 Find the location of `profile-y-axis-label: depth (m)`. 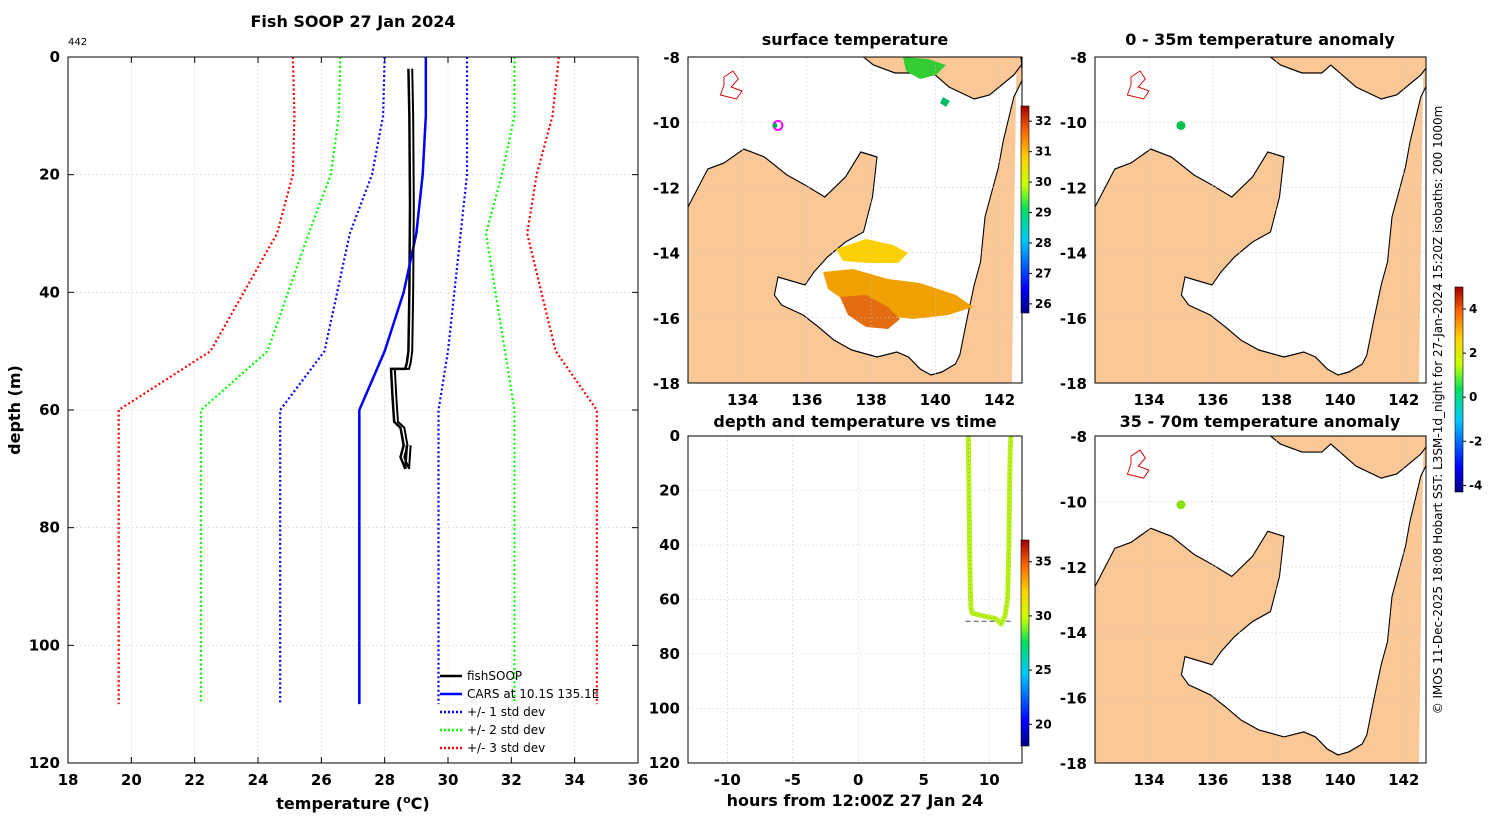

profile-y-axis-label: depth (m) is located at coordinates (14, 410).